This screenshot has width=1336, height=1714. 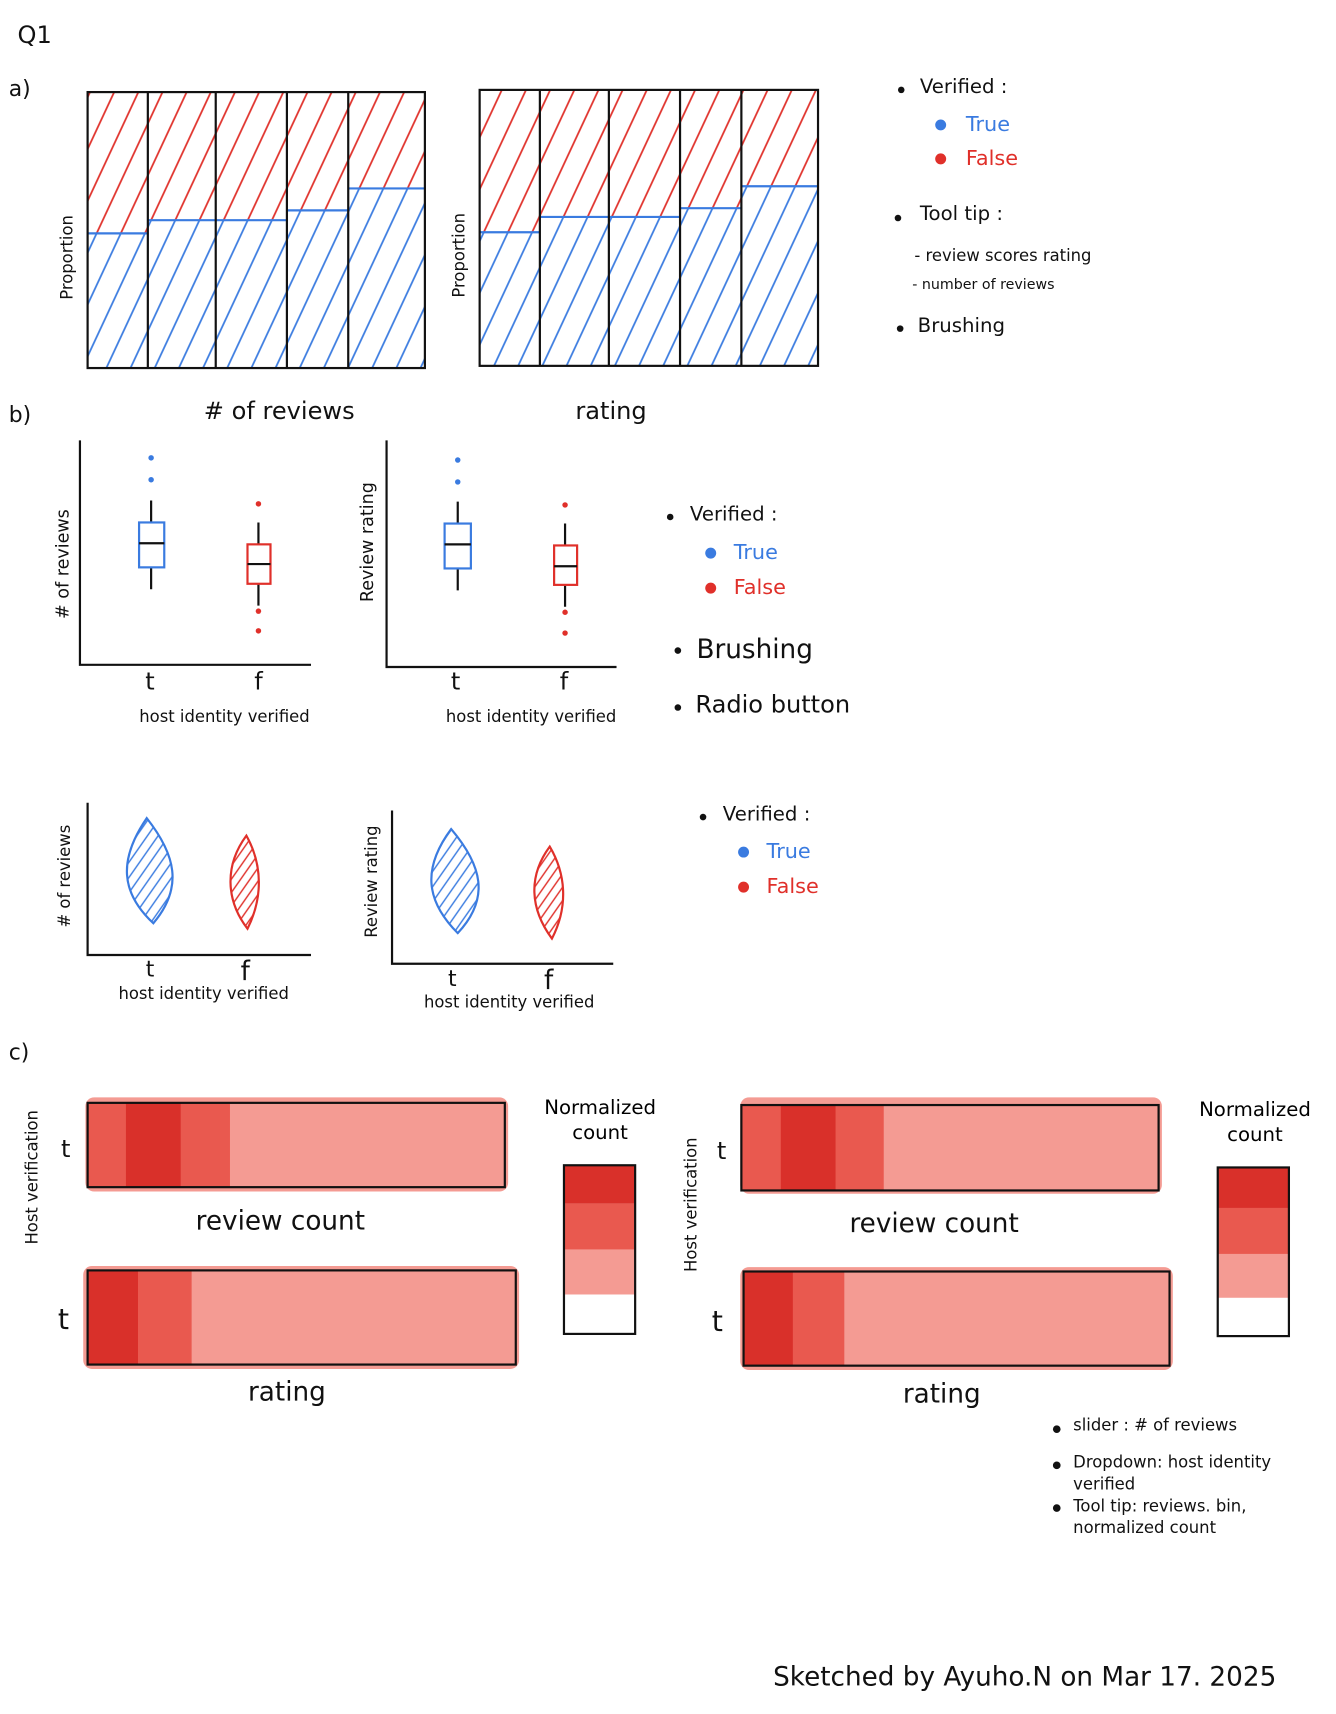 I want to click on x-axis-label: # of reviews, so click(x=279, y=411).